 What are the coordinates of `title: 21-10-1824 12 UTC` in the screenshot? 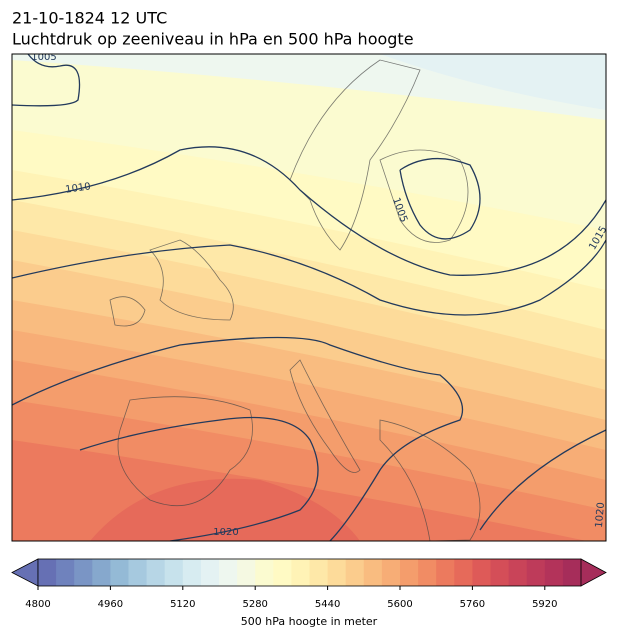 It's located at (89, 18).